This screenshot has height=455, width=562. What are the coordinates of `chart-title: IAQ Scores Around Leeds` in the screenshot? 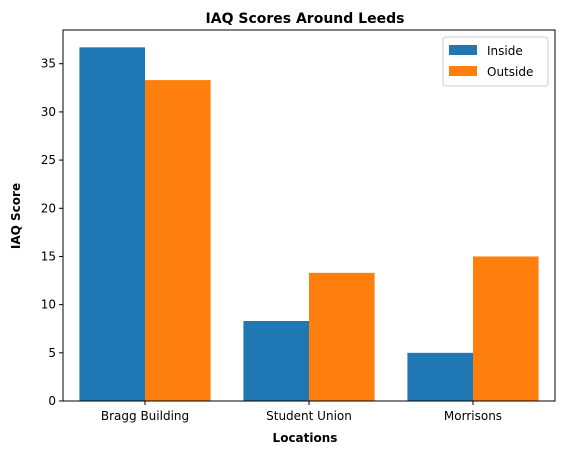 It's located at (305, 19).